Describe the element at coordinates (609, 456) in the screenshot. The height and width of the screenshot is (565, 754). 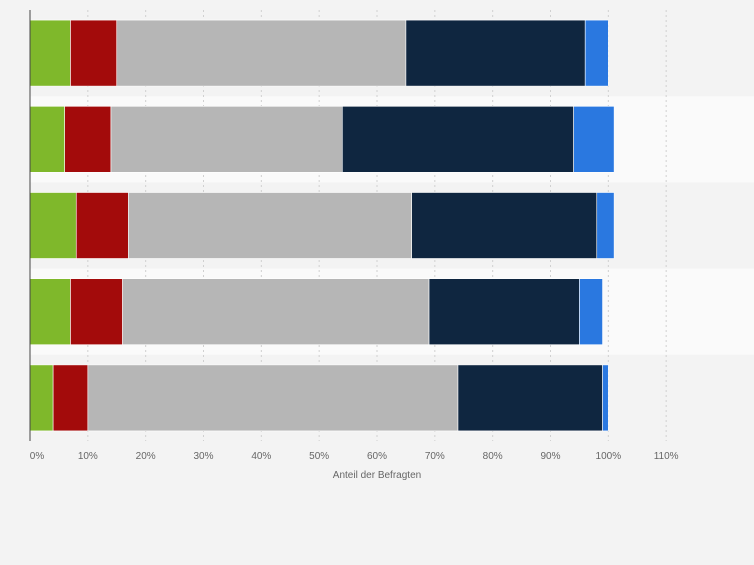
I see `x-tick-label: 100%` at that location.